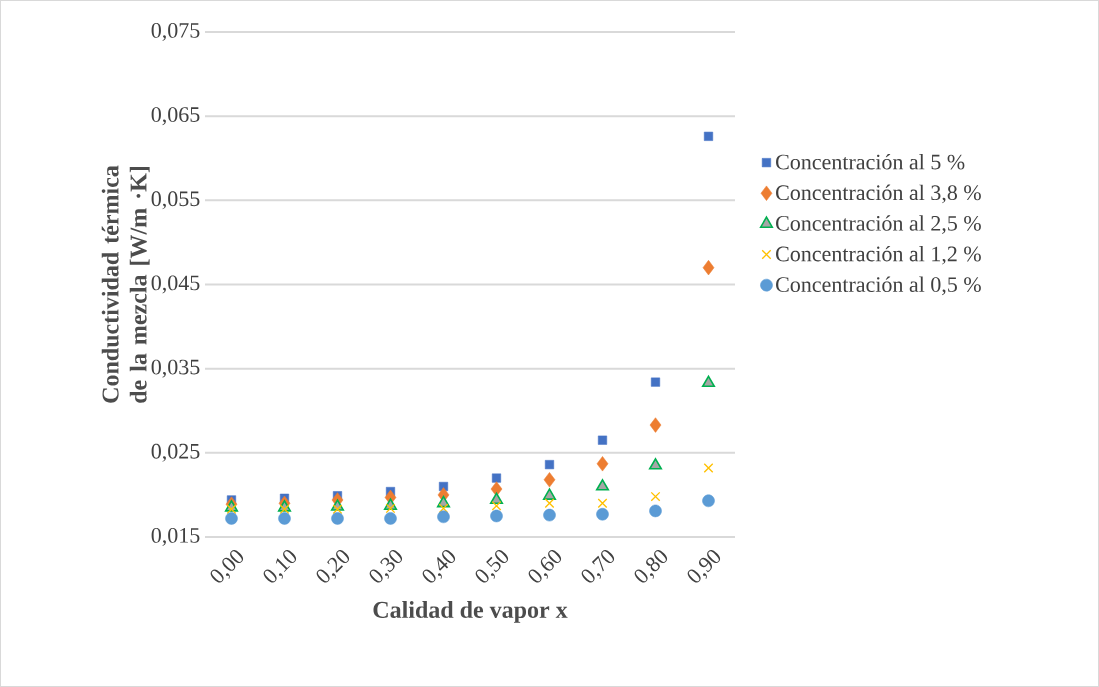 This screenshot has height=687, width=1099. I want to click on legend-label: Concentración al 3,8 %, so click(878, 194).